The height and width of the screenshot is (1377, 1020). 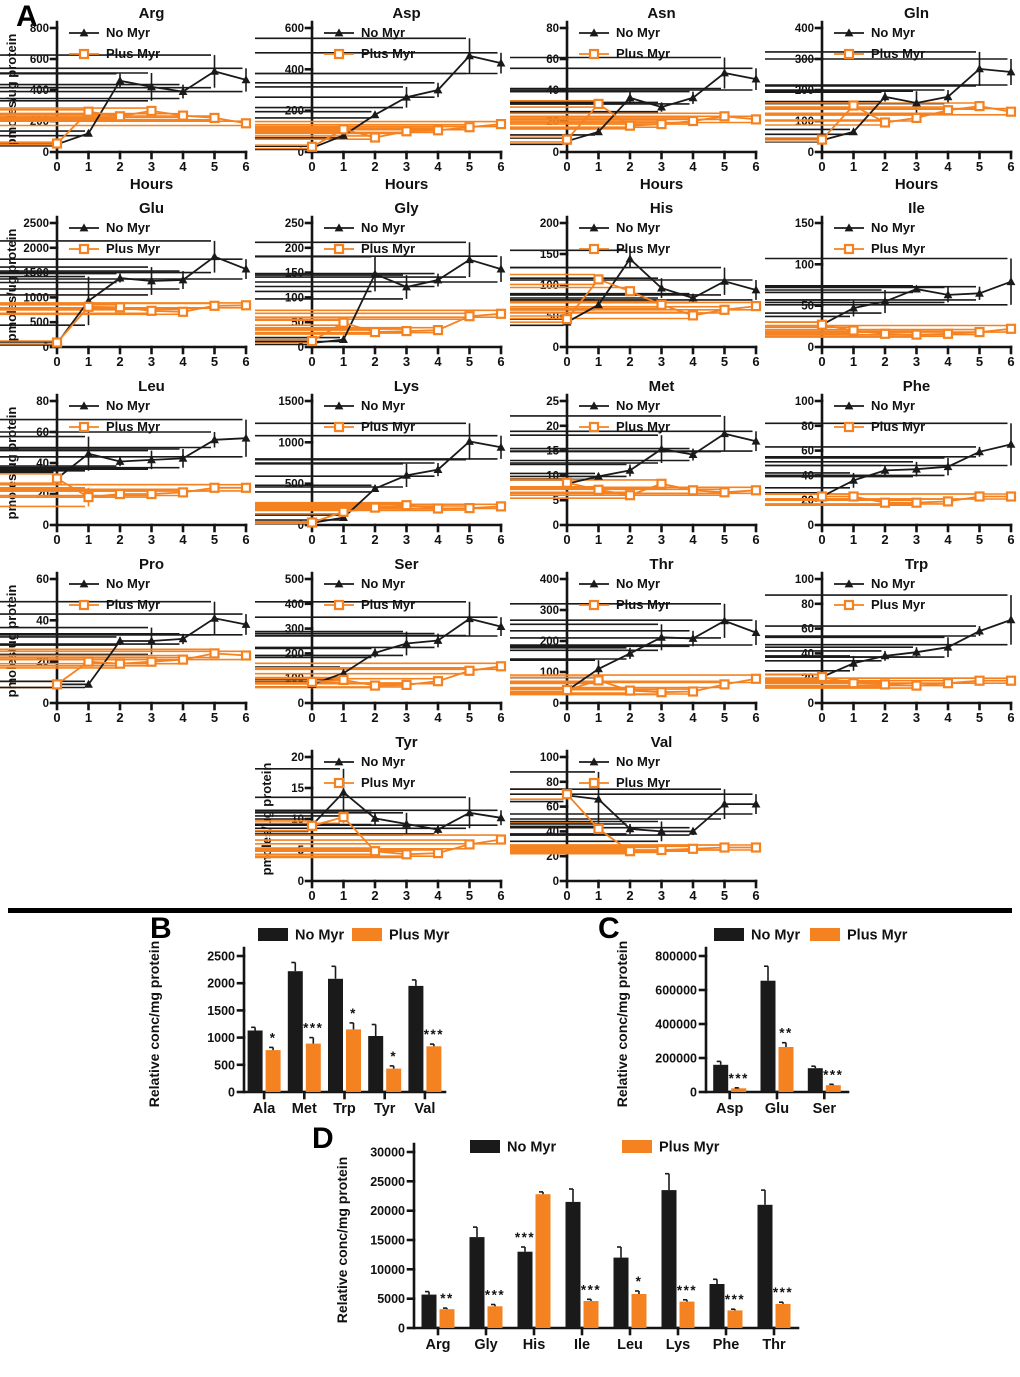 What do you see at coordinates (11, 641) in the screenshot?
I see `y-axis-label: pmoles/ug protein` at bounding box center [11, 641].